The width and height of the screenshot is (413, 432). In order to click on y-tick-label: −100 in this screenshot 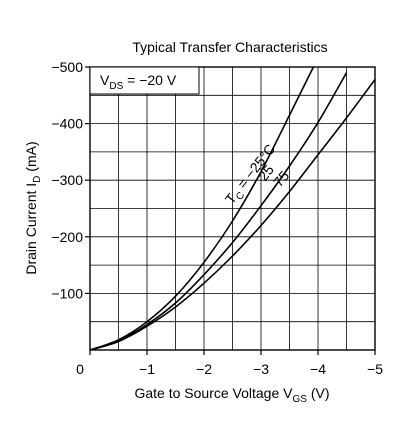, I will do `click(67, 293)`.